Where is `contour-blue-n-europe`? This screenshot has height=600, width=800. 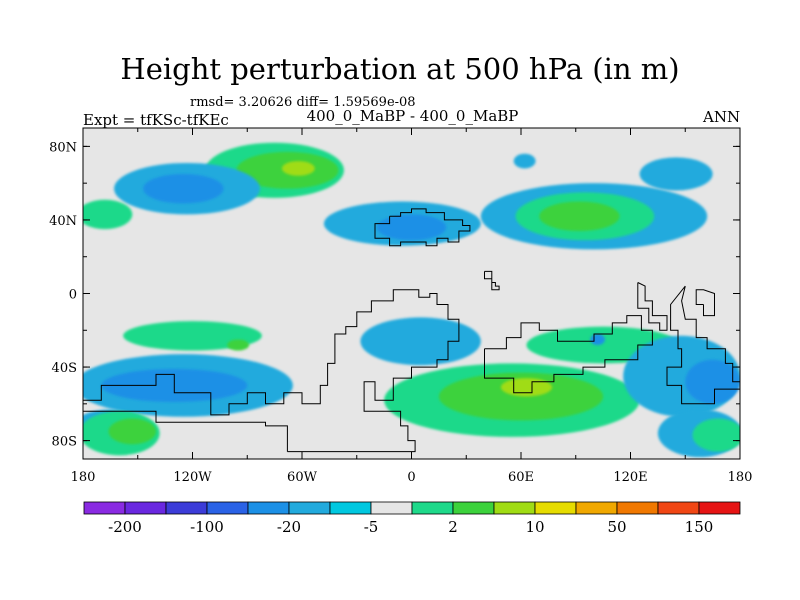
contour-blue-n-europe is located at coordinates (411, 227).